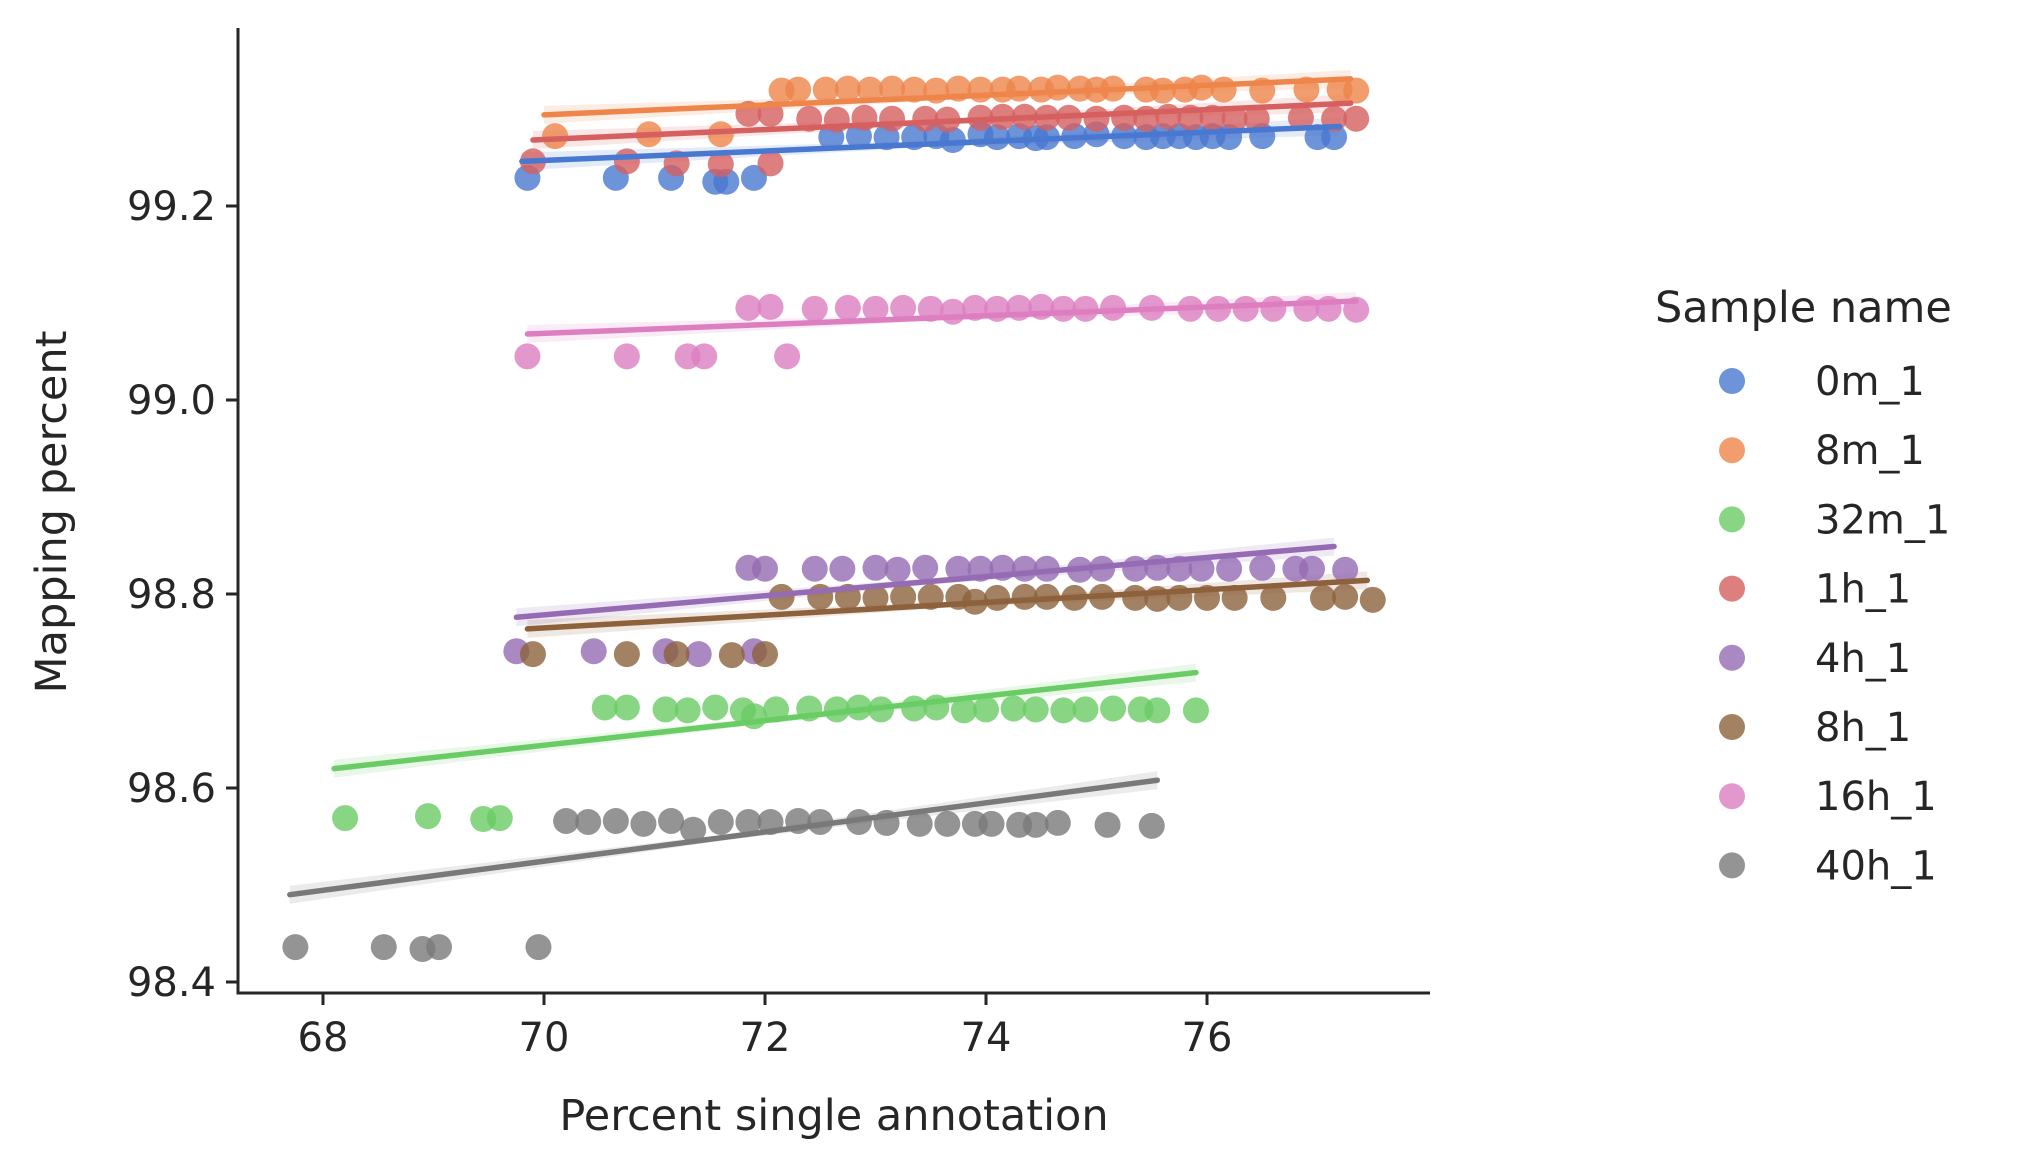 Image resolution: width=2034 pixels, height=1167 pixels. Describe the element at coordinates (171, 595) in the screenshot. I see `y-tick-label: 98.8` at that location.